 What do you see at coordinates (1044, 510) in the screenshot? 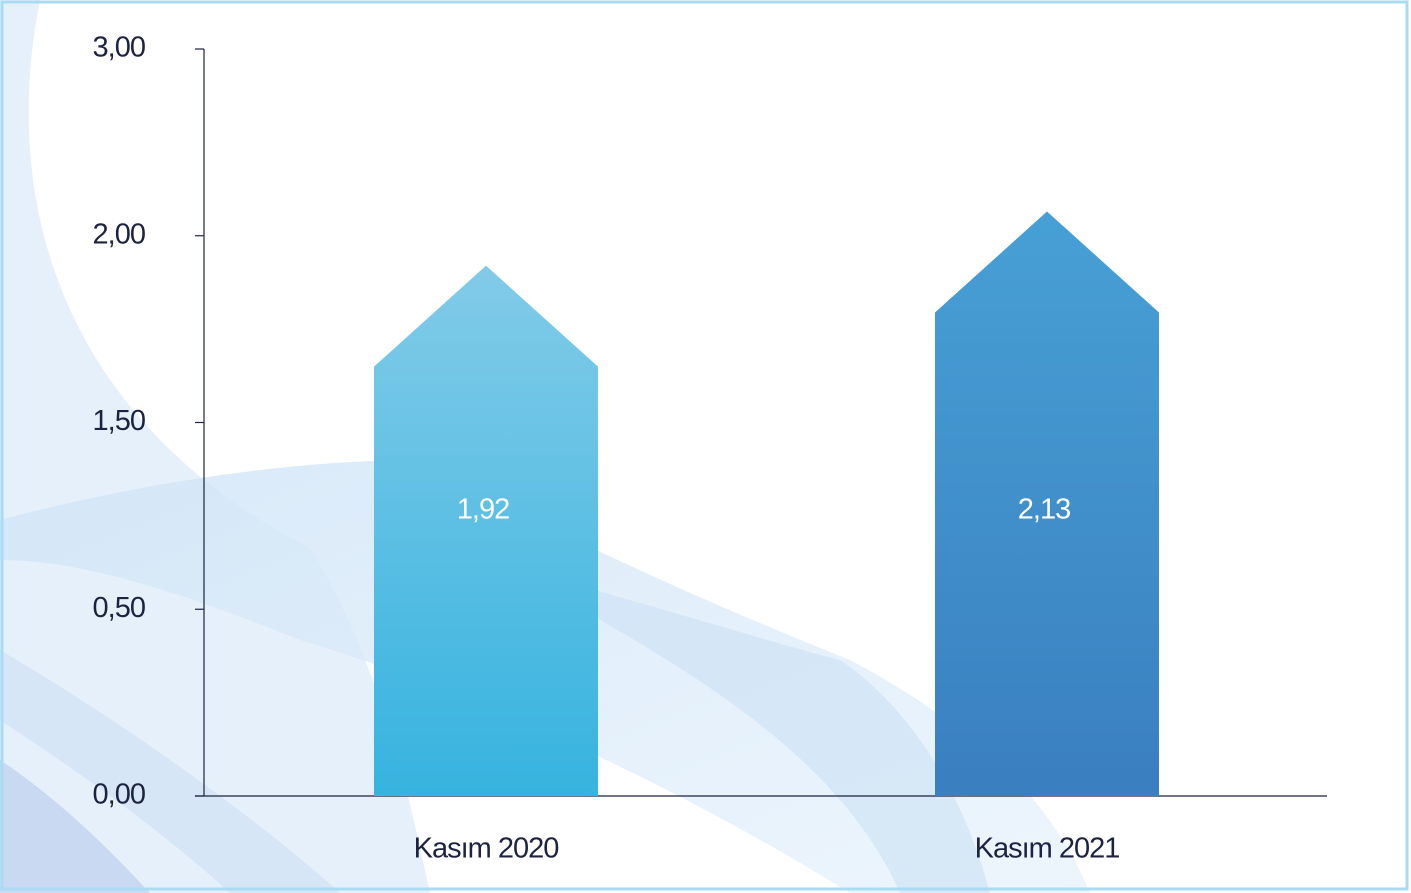
I see `value-label: 2,13` at bounding box center [1044, 510].